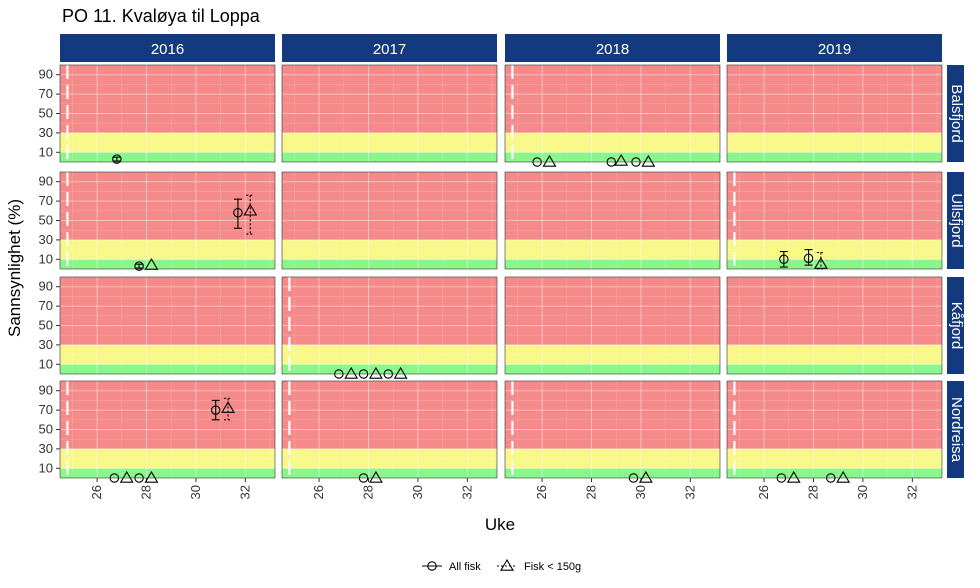 This screenshot has height=588, width=980. I want to click on panel-ullsfjord-2016, so click(167, 221).